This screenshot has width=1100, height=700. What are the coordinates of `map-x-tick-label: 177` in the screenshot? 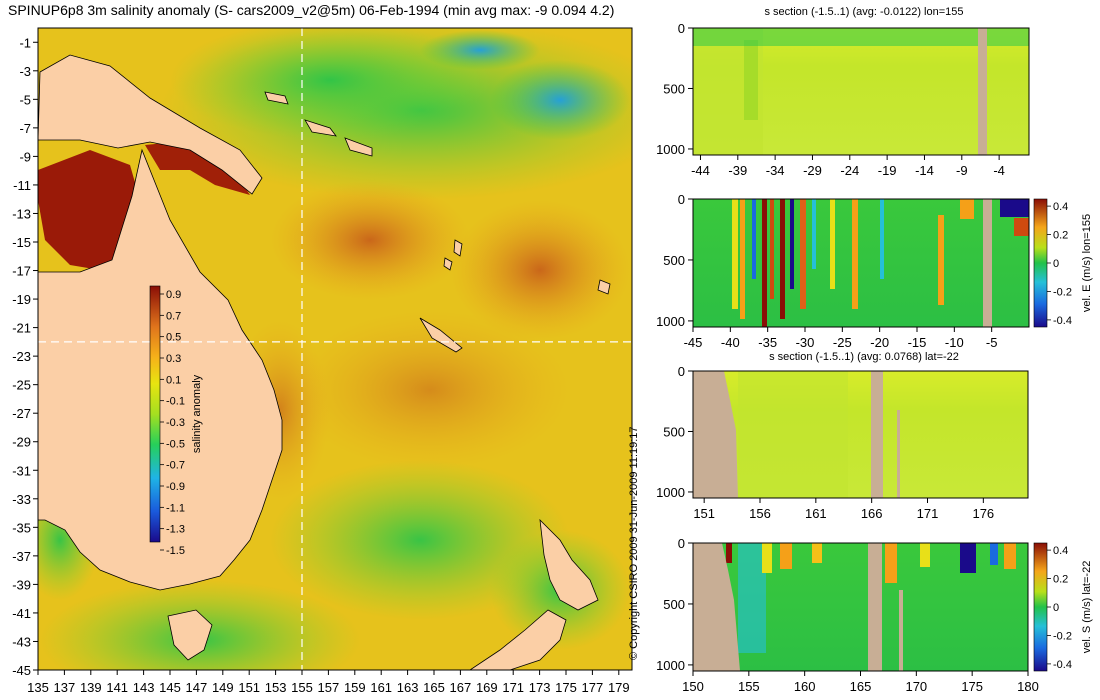 It's located at (593, 687).